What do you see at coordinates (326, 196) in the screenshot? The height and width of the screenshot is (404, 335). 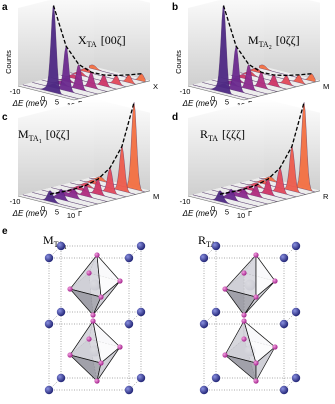 I see `q-end: R` at bounding box center [326, 196].